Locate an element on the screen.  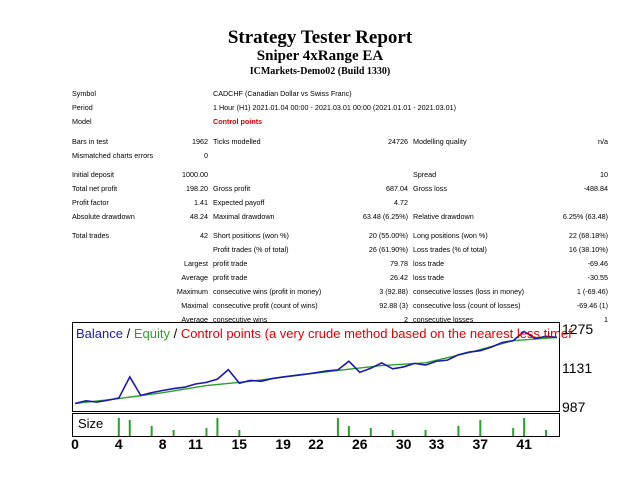
avg-loss-label: loss trade is located at coordinates (429, 277).